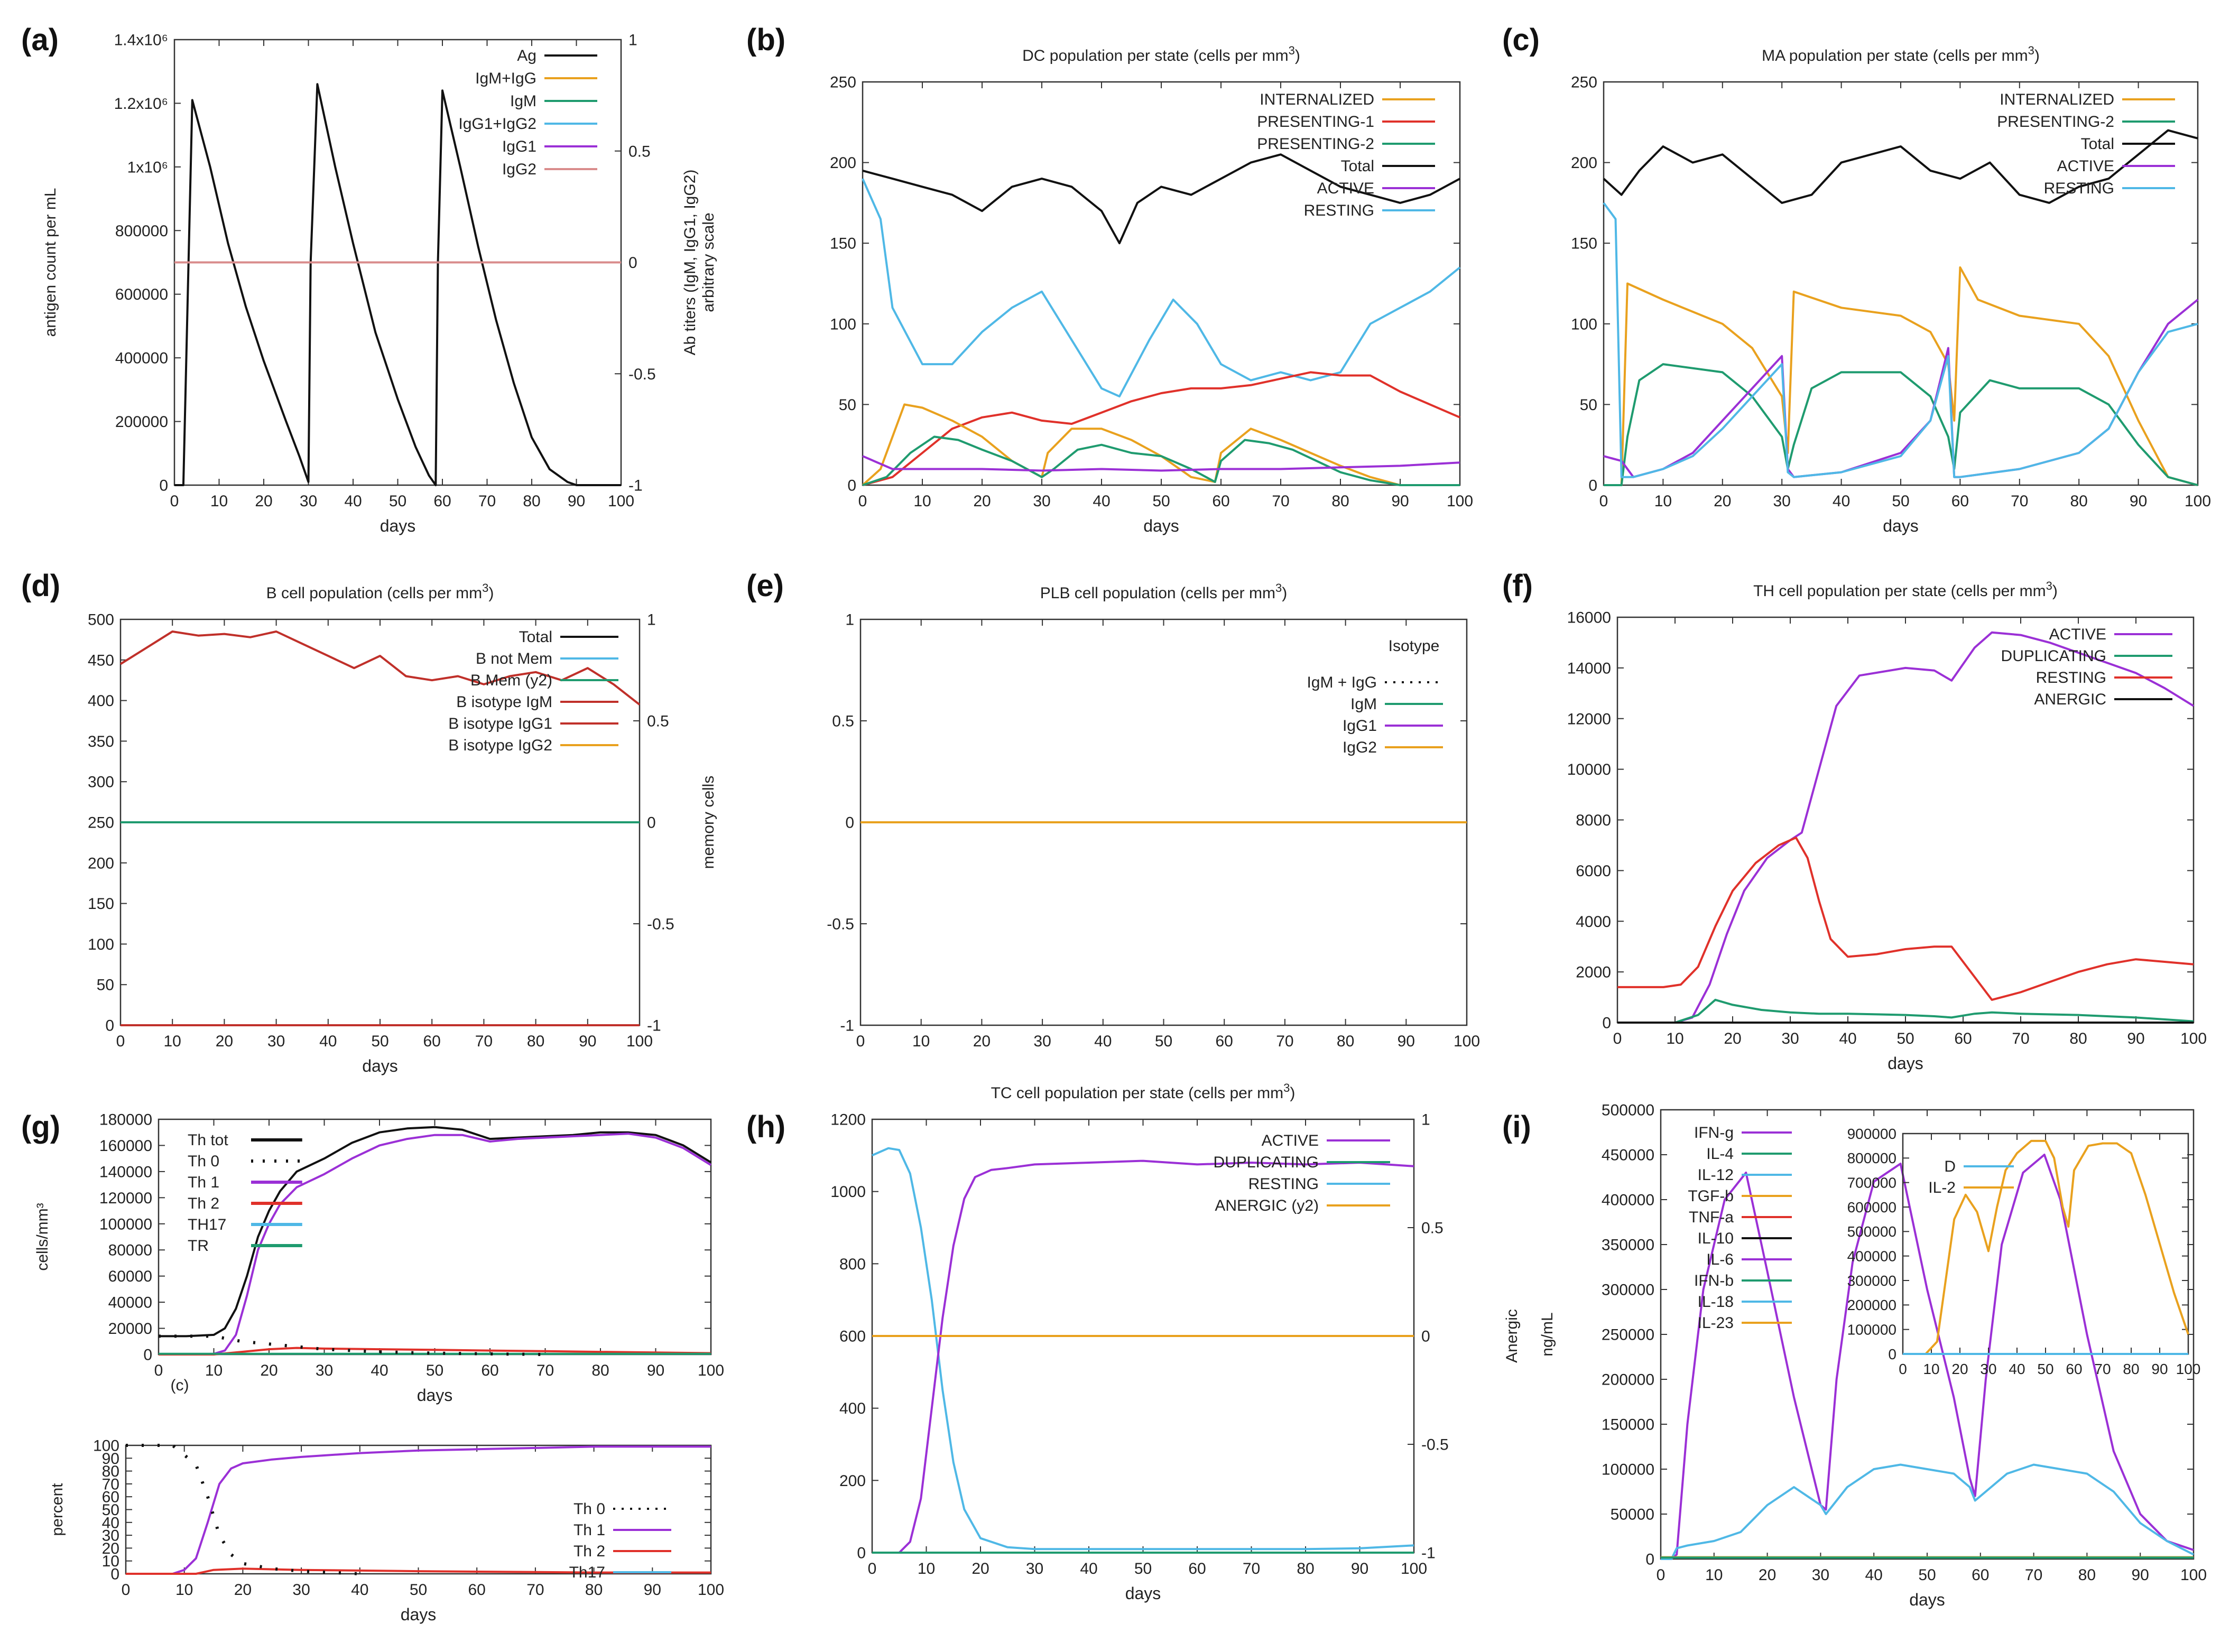  Describe the element at coordinates (1927, 1357) in the screenshot. I see `series-ifn-g` at that location.